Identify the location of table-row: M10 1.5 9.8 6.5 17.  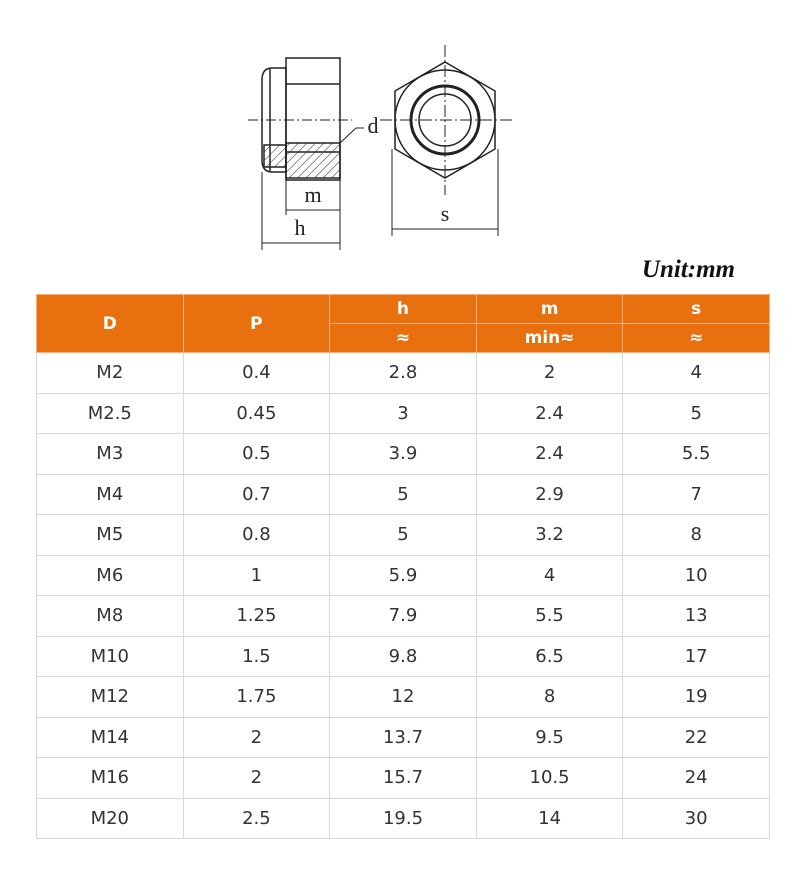
(403, 656).